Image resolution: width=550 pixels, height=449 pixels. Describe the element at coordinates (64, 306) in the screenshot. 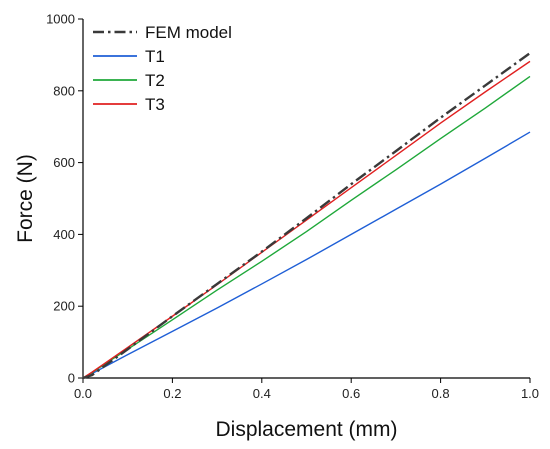

I see `y-tick-label: 200` at that location.